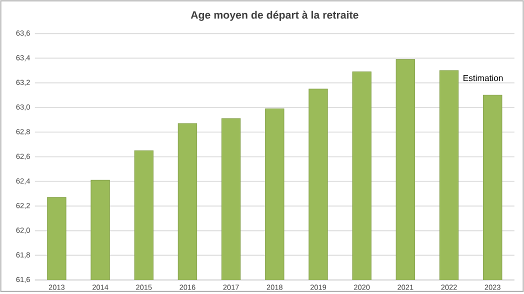 This screenshot has width=524, height=294. What do you see at coordinates (483, 77) in the screenshot?
I see `annotation: Estimation` at bounding box center [483, 77].